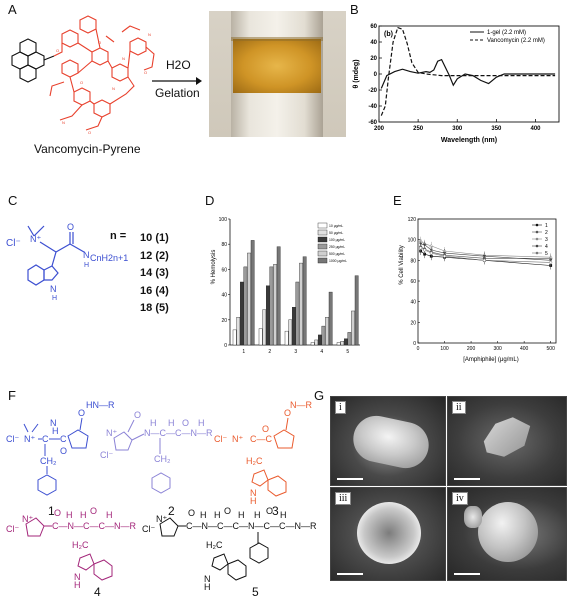  Describe the element at coordinates (118, 236) in the screenshot. I see `n-prefix: n =` at that location.